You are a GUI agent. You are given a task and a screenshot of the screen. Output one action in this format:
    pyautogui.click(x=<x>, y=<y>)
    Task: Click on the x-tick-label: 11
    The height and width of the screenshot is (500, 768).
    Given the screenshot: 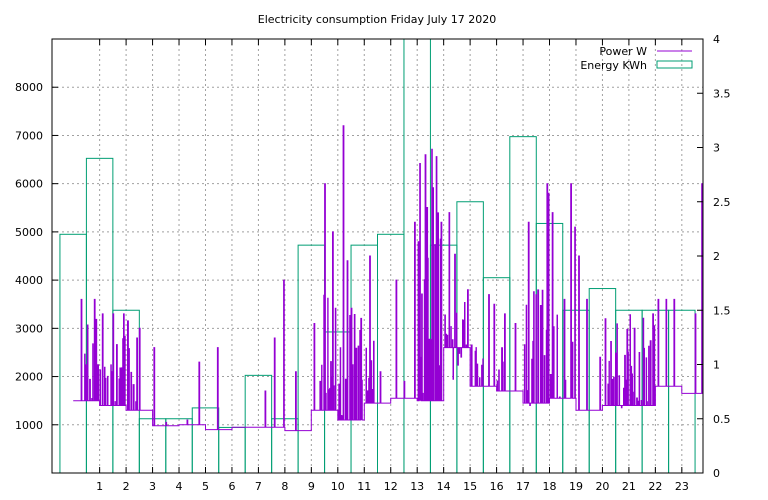 What is the action you would take?
    pyautogui.click(x=364, y=486)
    